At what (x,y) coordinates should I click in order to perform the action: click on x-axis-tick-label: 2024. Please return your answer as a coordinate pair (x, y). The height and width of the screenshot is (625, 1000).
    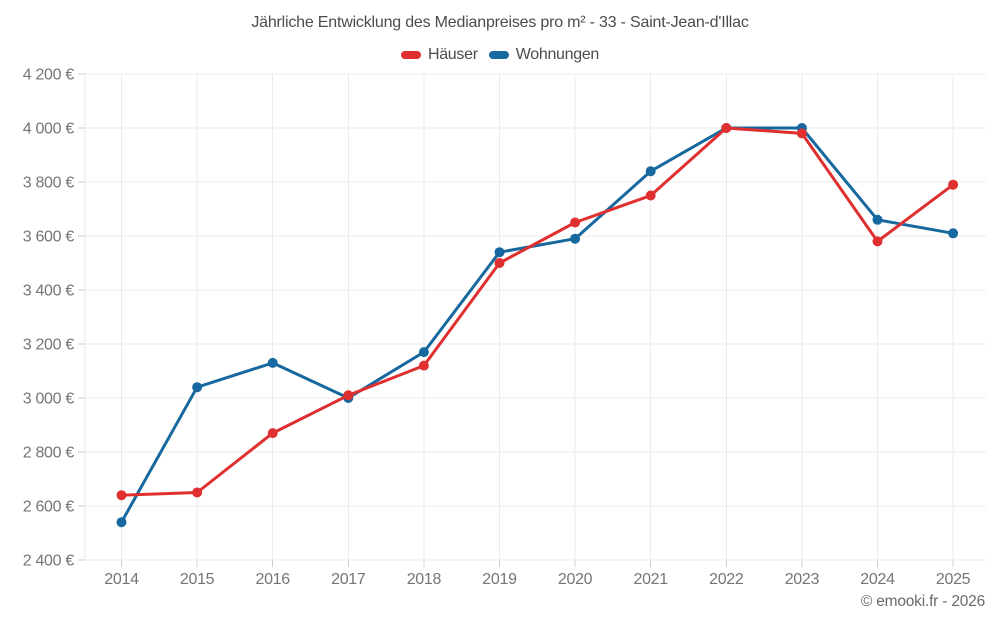
    Looking at the image, I should click on (877, 579).